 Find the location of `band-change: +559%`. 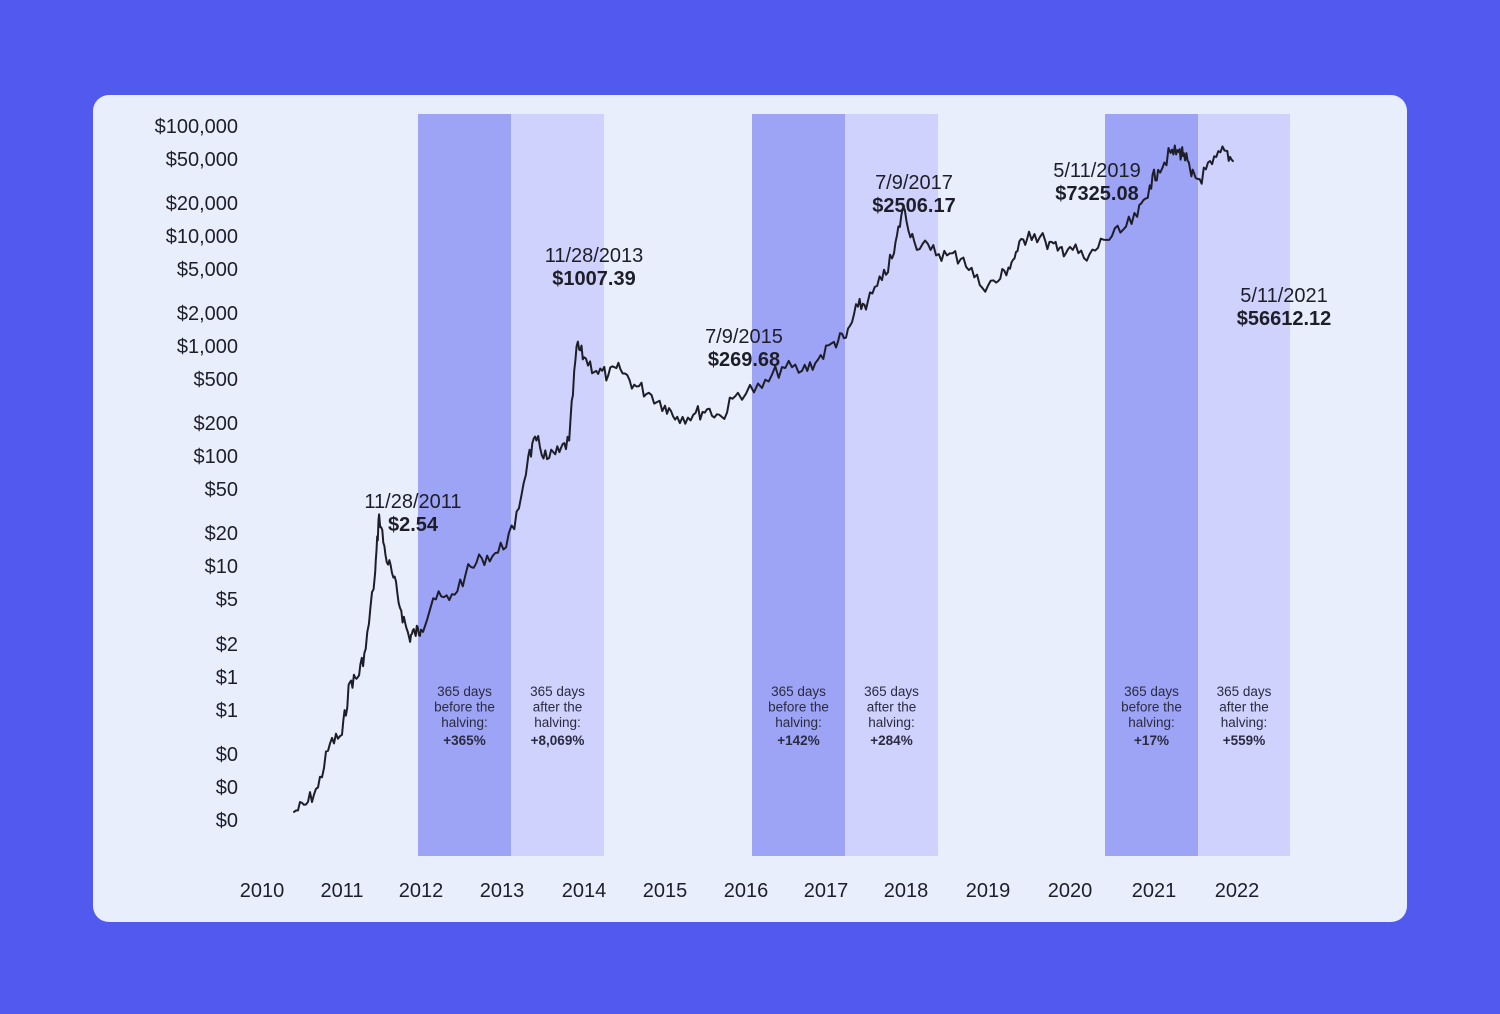

band-change: +559% is located at coordinates (1244, 740).